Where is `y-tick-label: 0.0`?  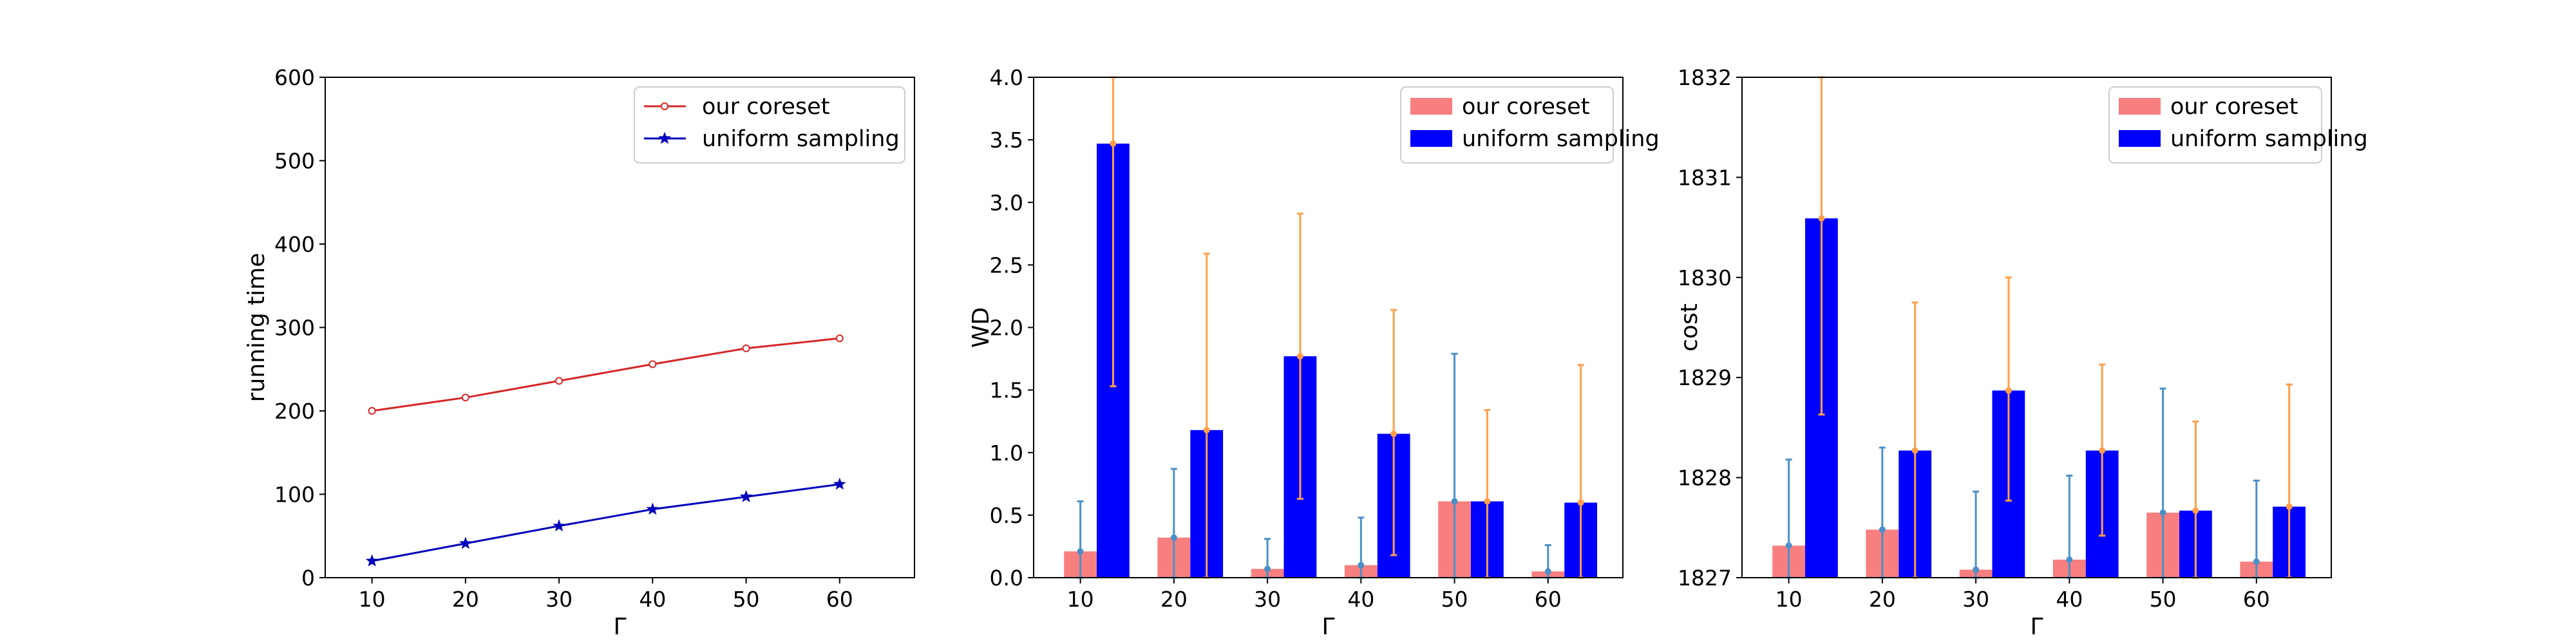 y-tick-label: 0.0 is located at coordinates (1007, 578).